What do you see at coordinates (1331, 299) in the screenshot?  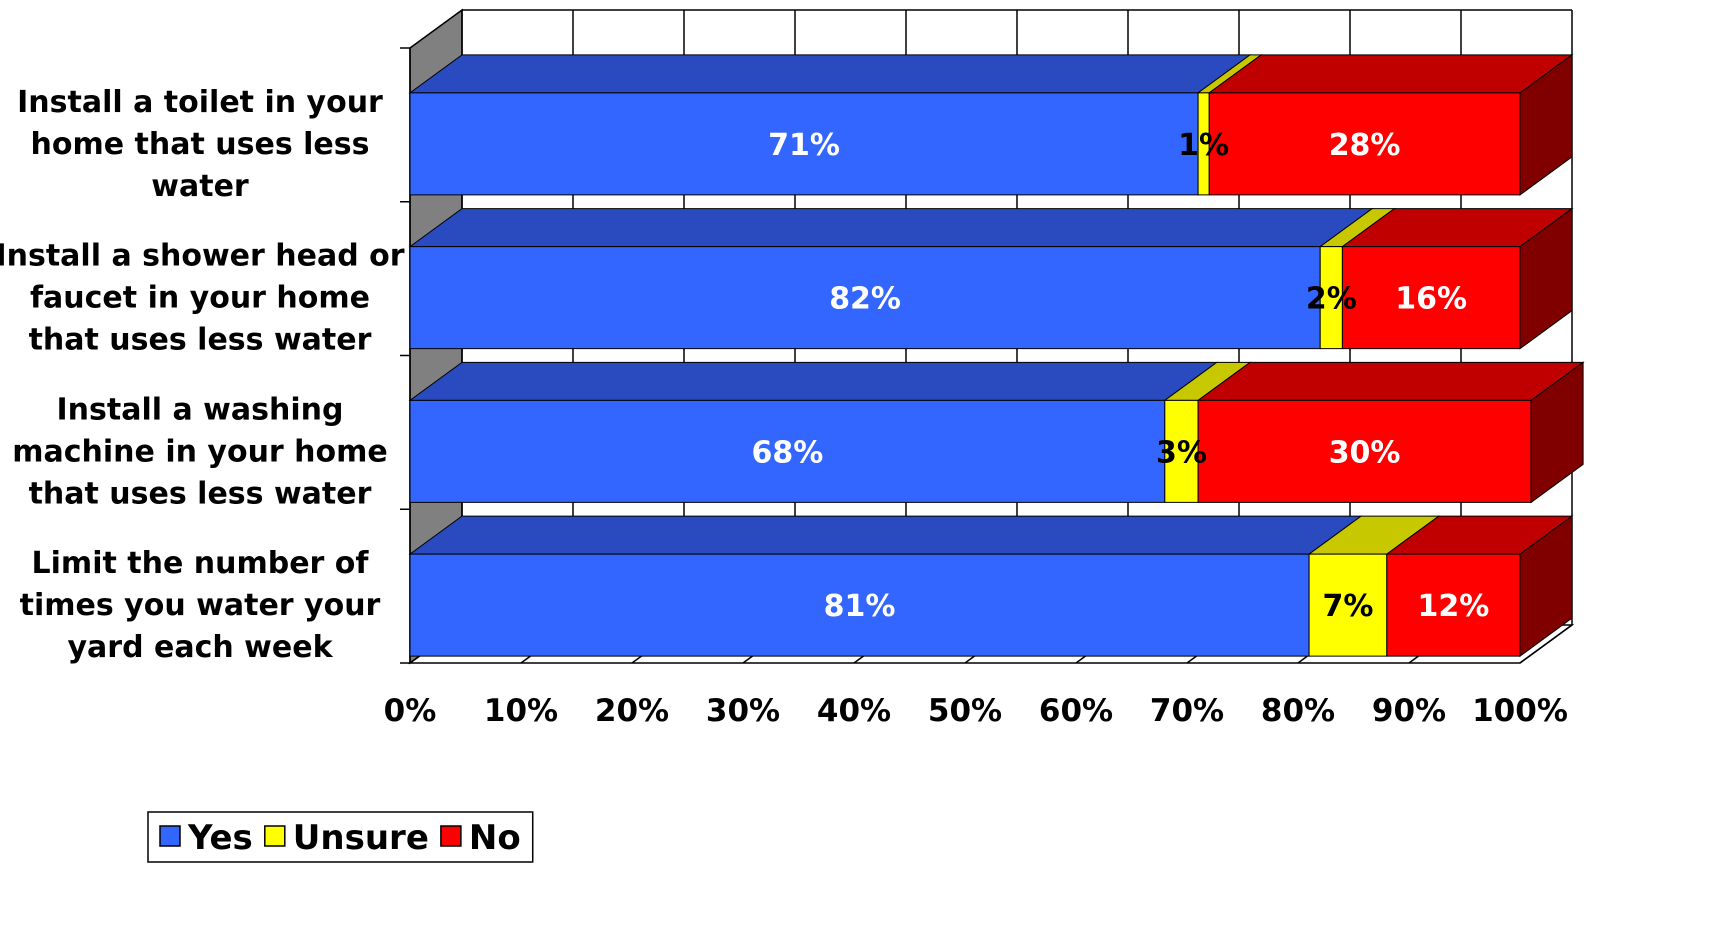 I see `data-label: 2%` at bounding box center [1331, 299].